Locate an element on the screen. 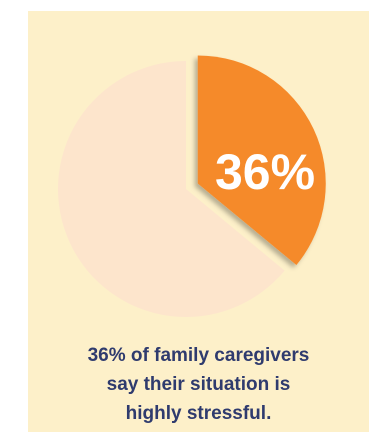  caption-line-2: say their situation is is located at coordinates (198, 384).